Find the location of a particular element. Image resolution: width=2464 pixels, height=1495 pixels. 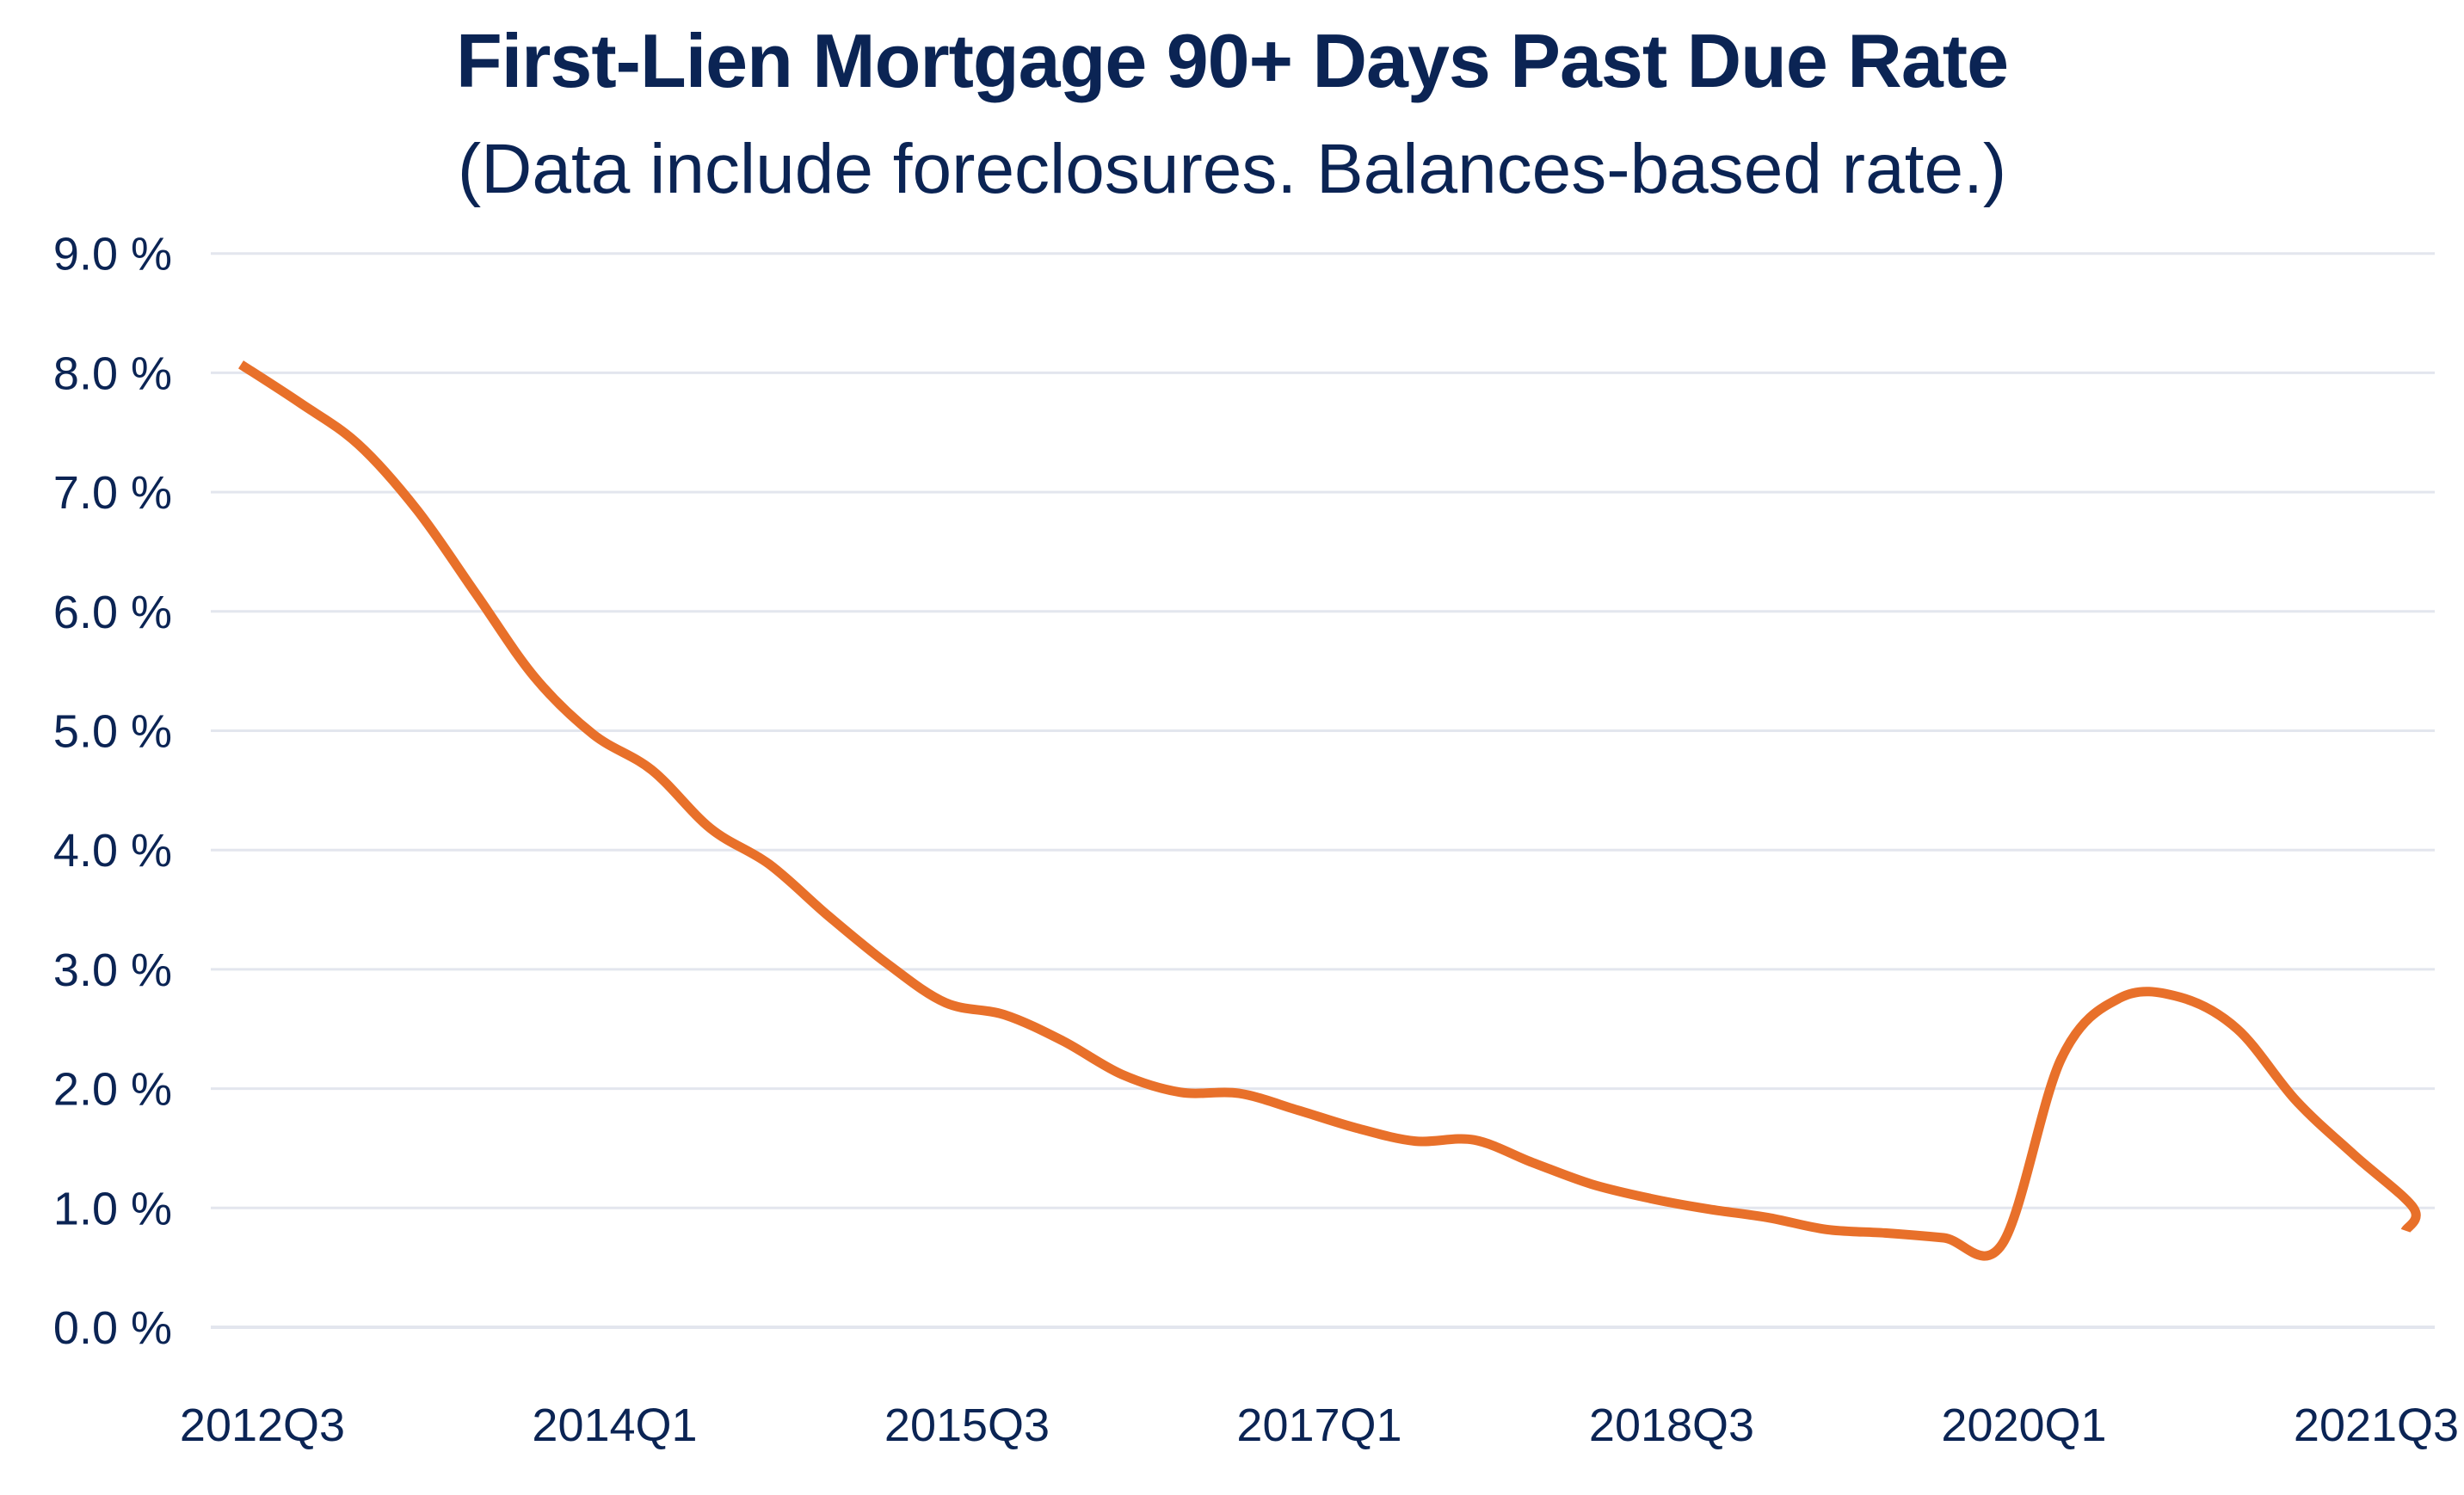

y-tick-label: 5.0 % is located at coordinates (113, 732).